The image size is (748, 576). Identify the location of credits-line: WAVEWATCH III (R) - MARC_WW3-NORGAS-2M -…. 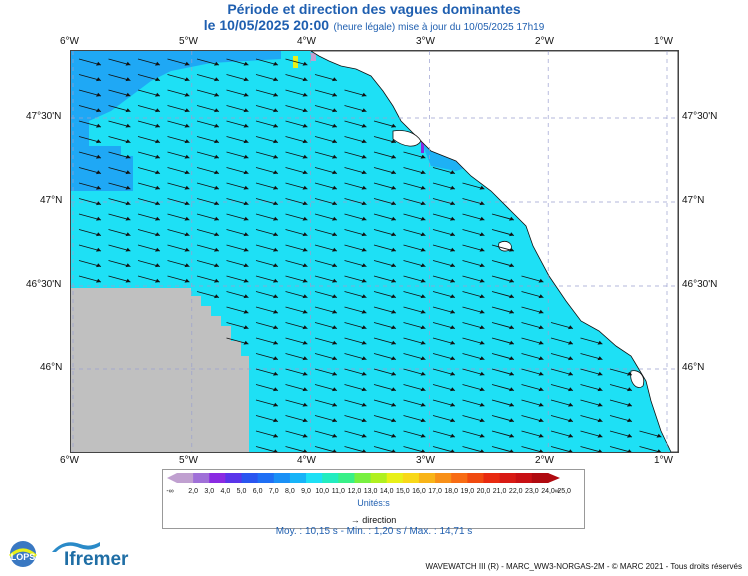
(583, 566).